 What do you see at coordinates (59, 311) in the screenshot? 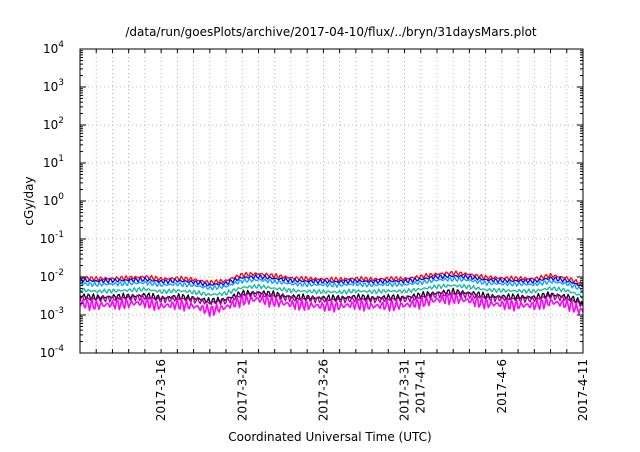
I see `y-tick-exponent: -3` at bounding box center [59, 311].